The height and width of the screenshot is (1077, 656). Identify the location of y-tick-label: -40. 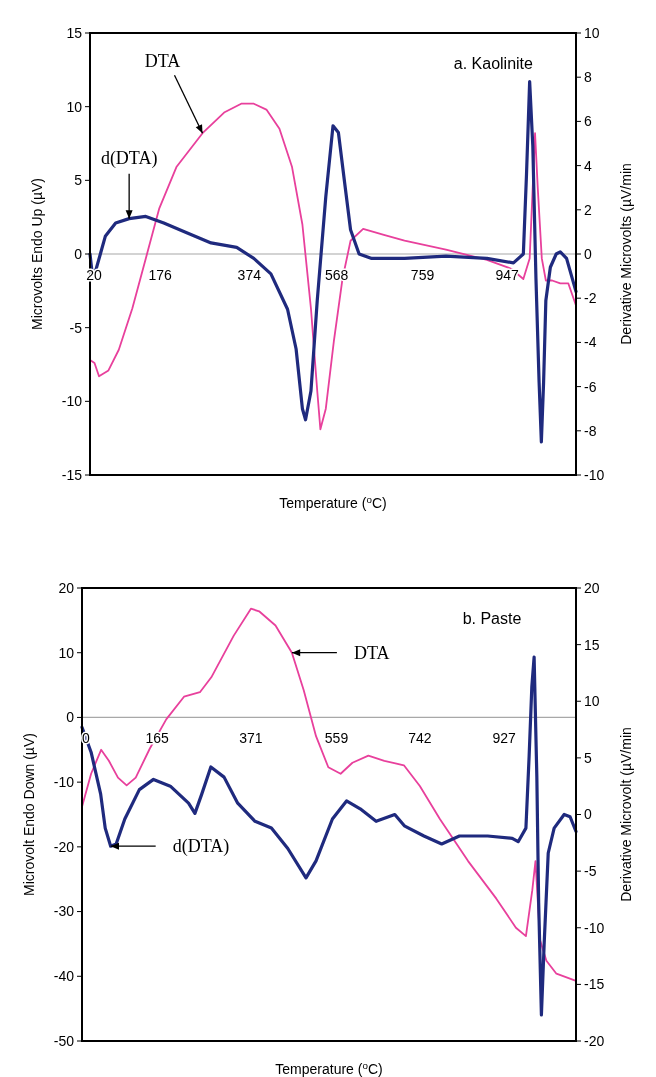
(64, 976).